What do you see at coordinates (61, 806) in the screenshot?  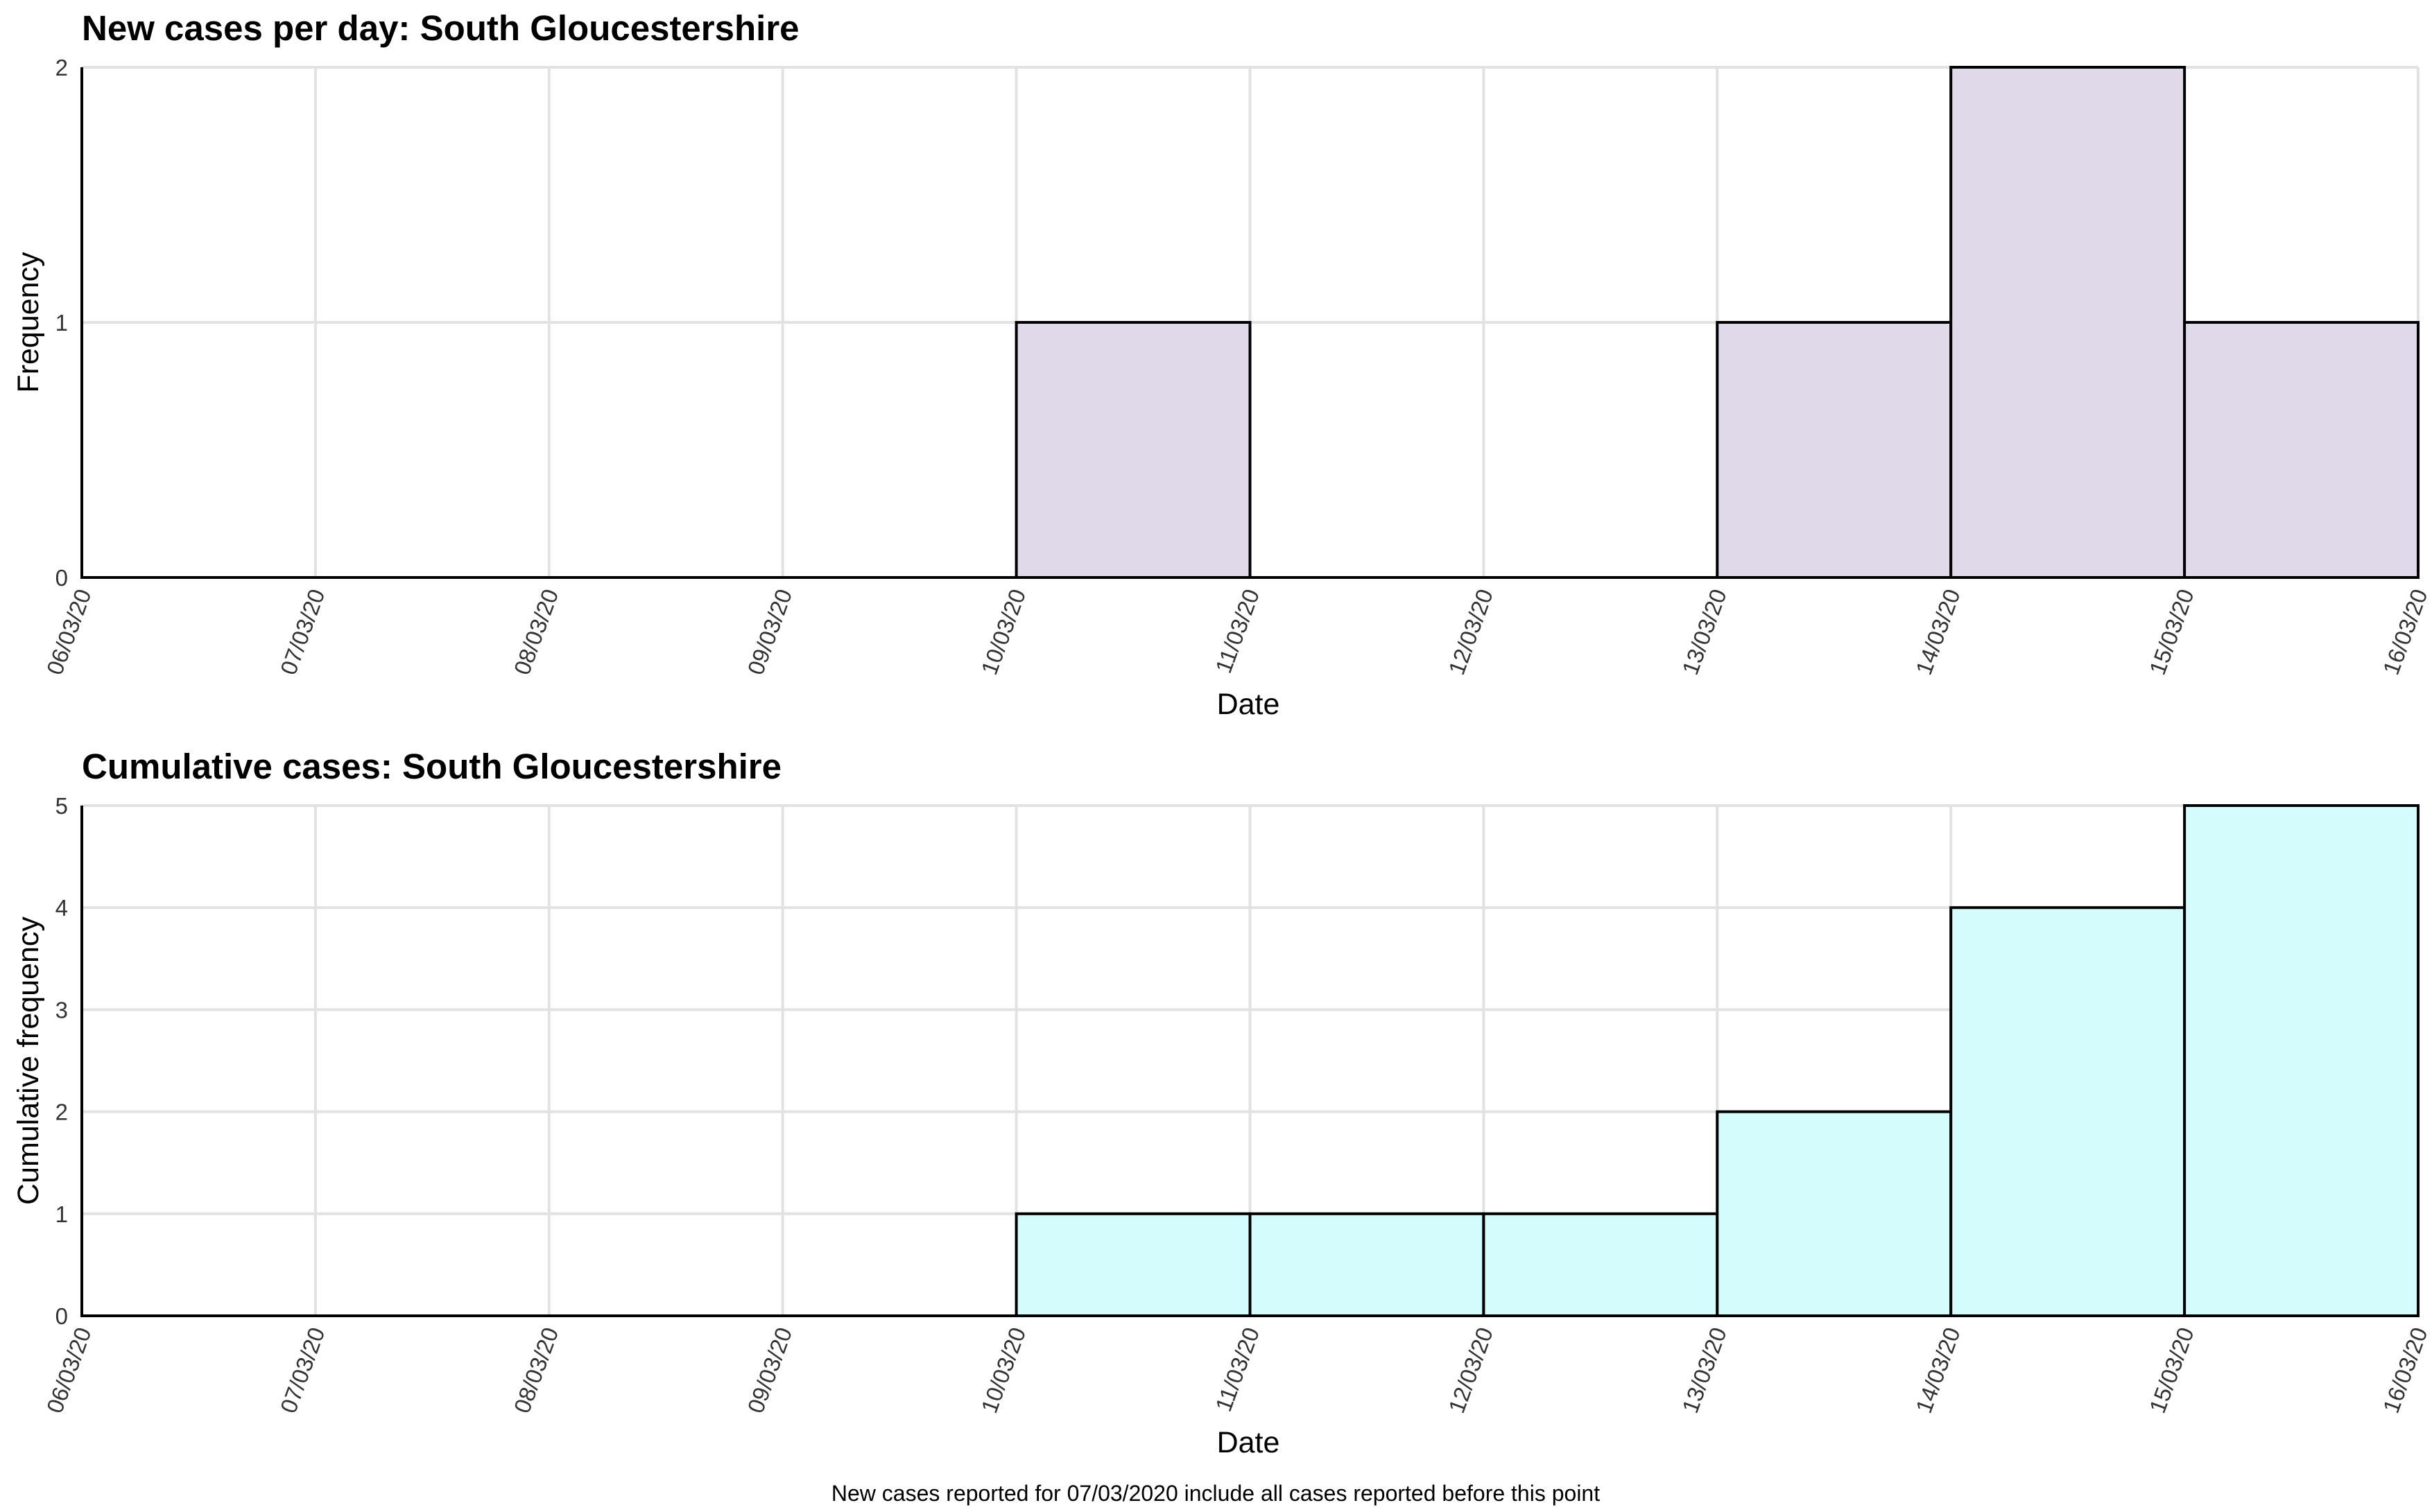 I see `y-tick-label: 5` at bounding box center [61, 806].